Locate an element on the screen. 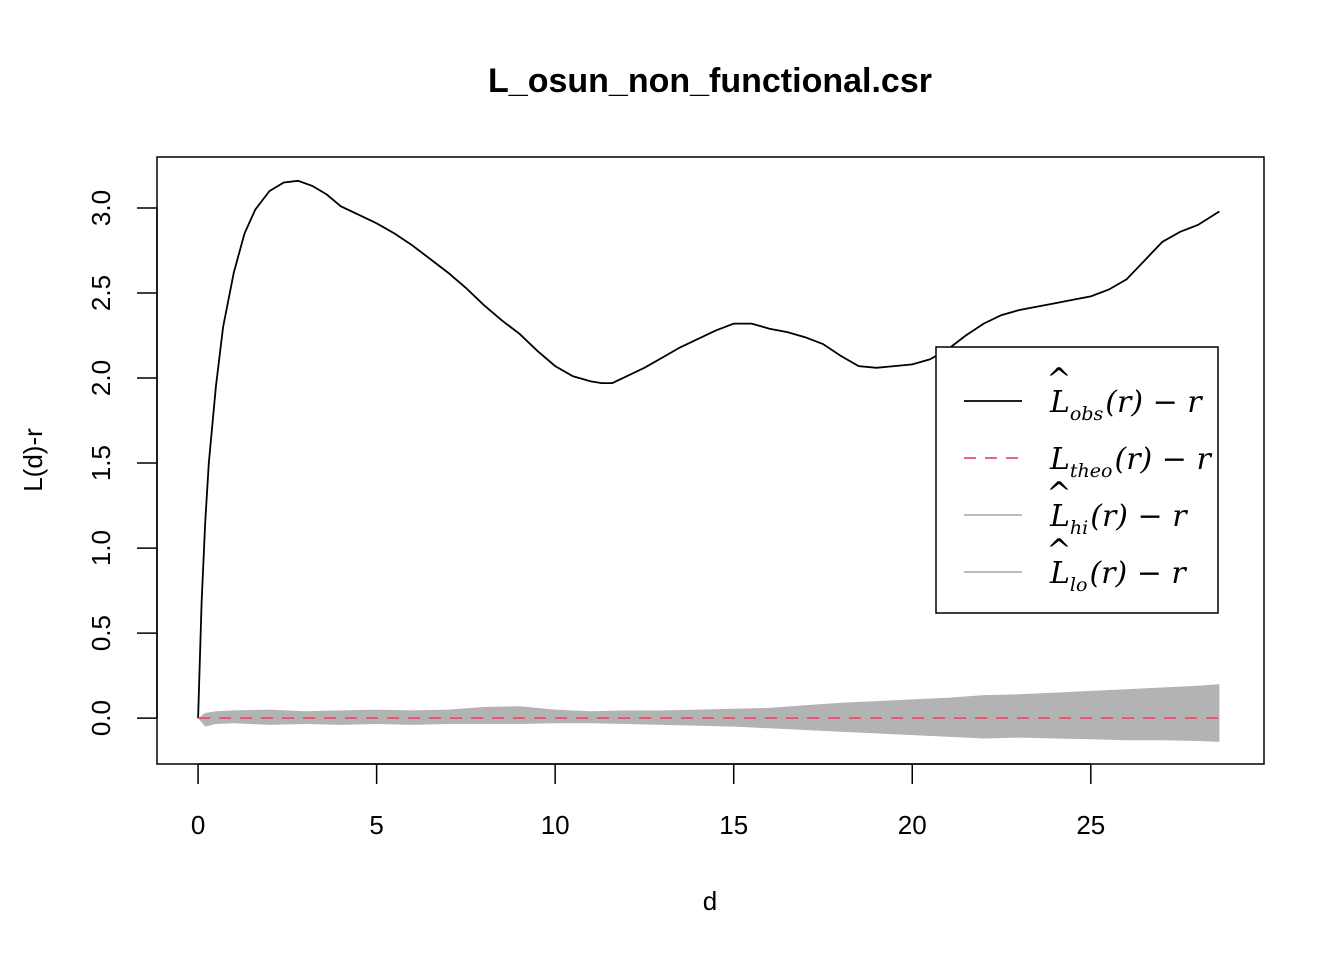 The width and height of the screenshot is (1344, 960). legend-hat-hi: ^ is located at coordinates (1058, 493).